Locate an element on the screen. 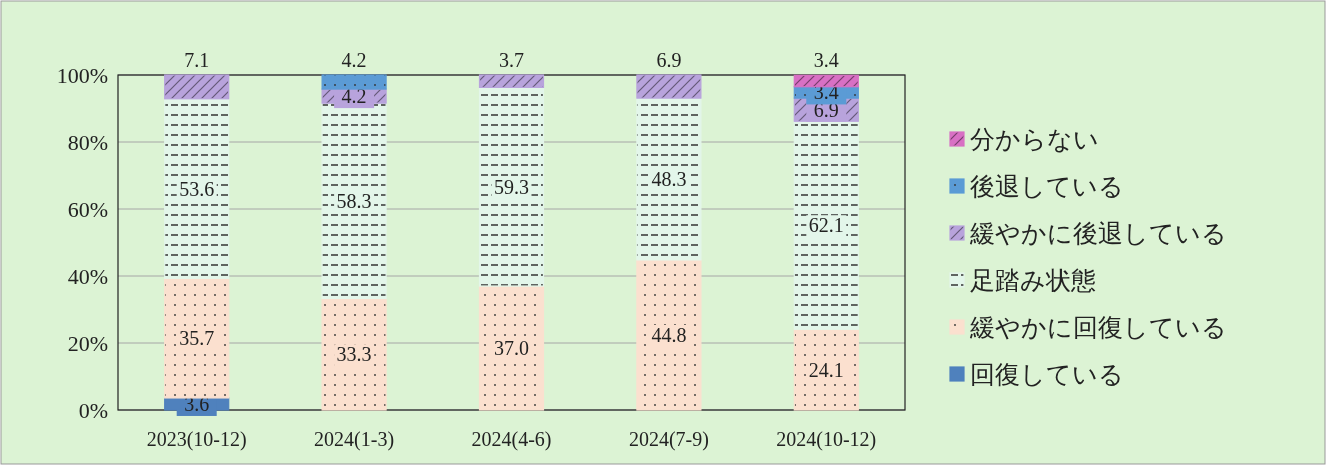  legend-label: 回復している is located at coordinates (1047, 374).